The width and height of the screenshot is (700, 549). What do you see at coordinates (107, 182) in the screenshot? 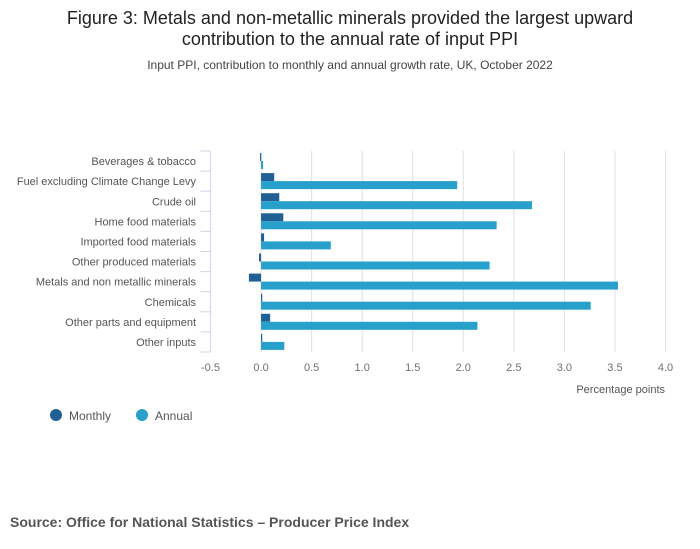
I see `y-category-label: Fuel excluding Climate Change Levy` at bounding box center [107, 182].